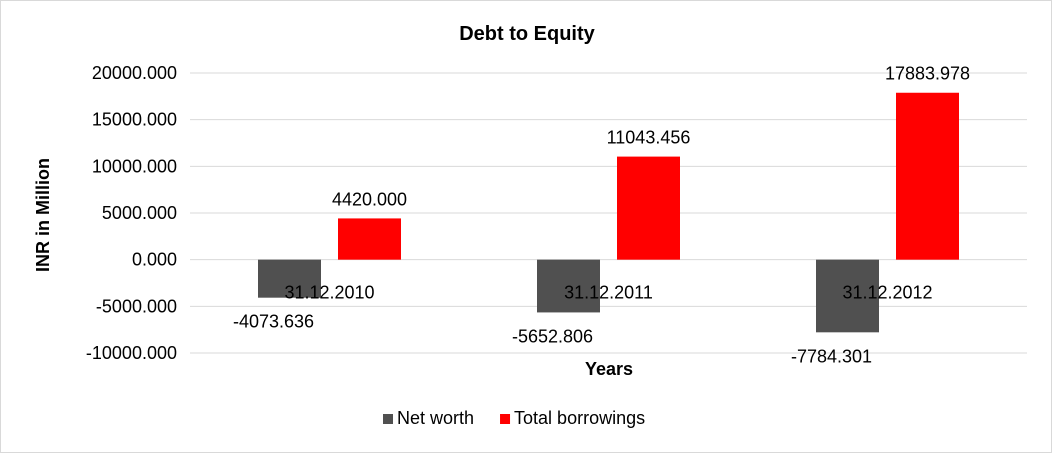 The image size is (1052, 453). What do you see at coordinates (887, 293) in the screenshot?
I see `category-label: 31.12.2012` at bounding box center [887, 293].